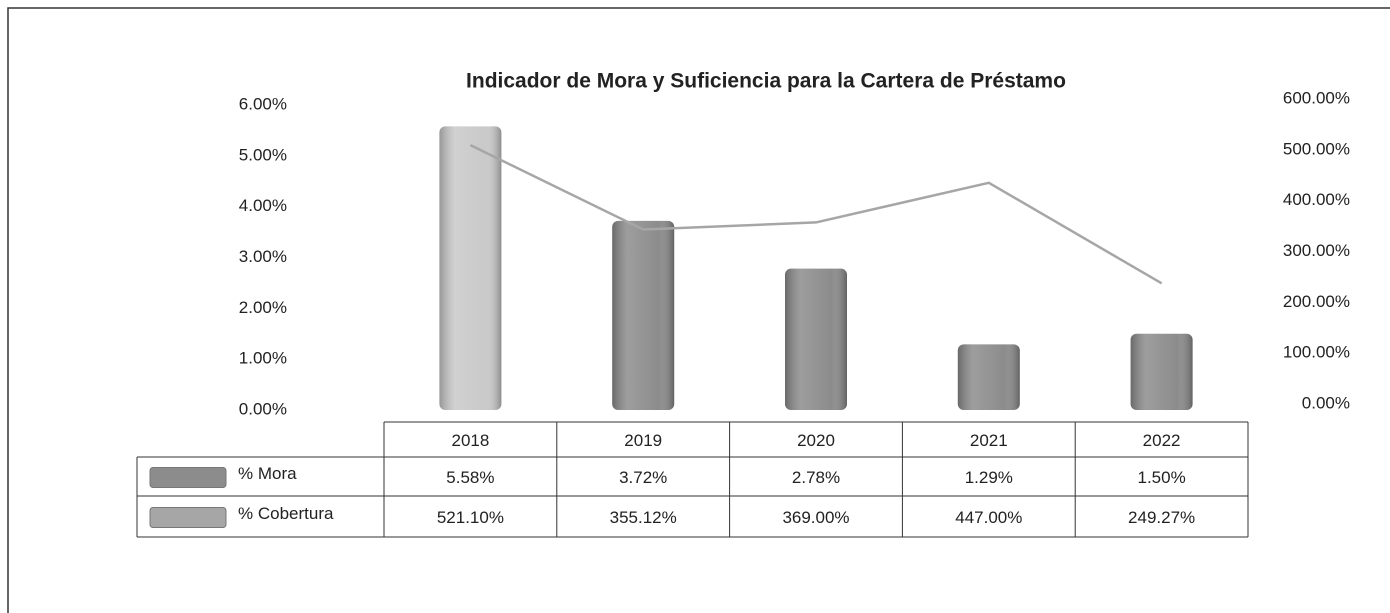 The width and height of the screenshot is (1390, 613). Describe the element at coordinates (263, 358) in the screenshot. I see `y-tick-label: 1.00%` at that location.